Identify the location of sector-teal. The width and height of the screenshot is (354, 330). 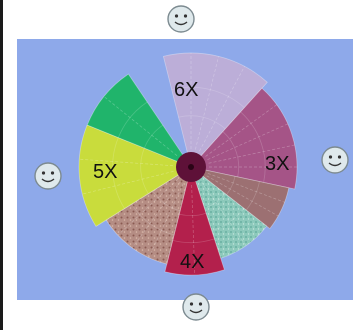
(229, 212).